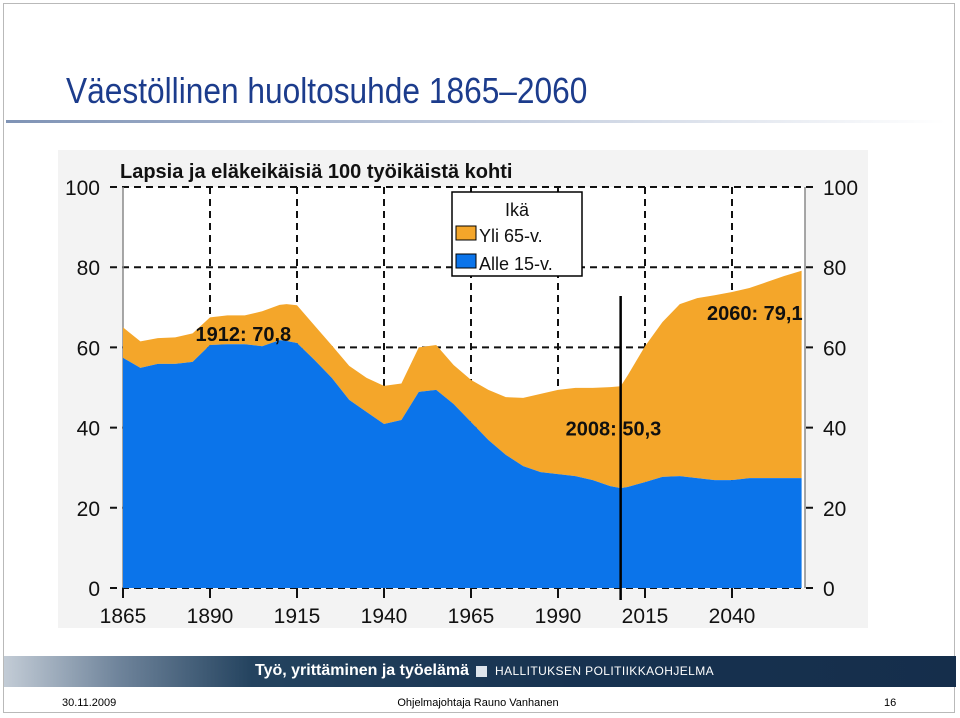 This screenshot has width=960, height=718. What do you see at coordinates (476, 121) in the screenshot?
I see `title-underline` at bounding box center [476, 121].